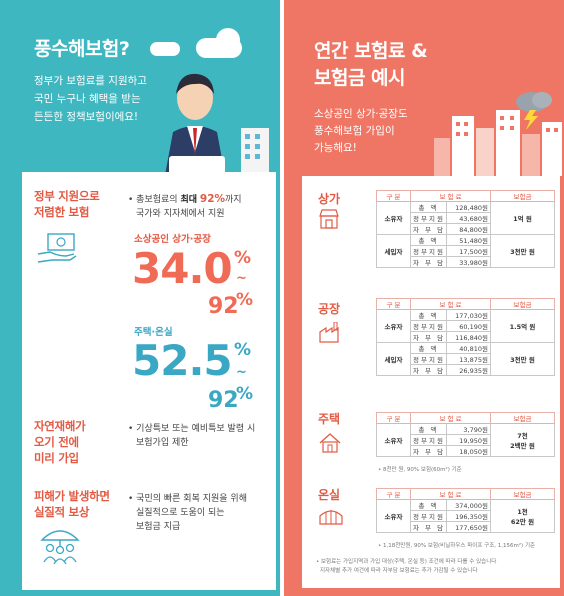 The image size is (564, 596). I want to click on commercial-caption: 소상공인 상가·공장, so click(172, 239).